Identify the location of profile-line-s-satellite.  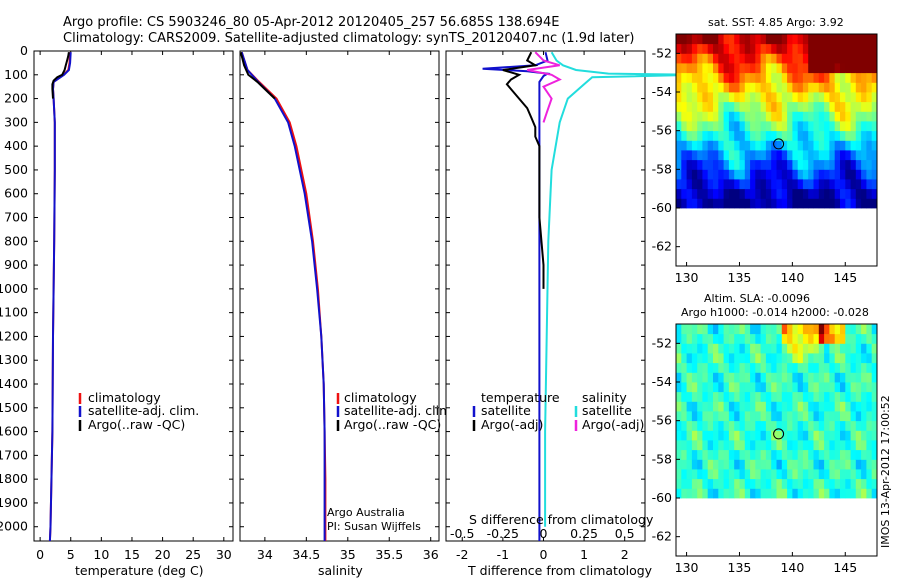
(621, 289).